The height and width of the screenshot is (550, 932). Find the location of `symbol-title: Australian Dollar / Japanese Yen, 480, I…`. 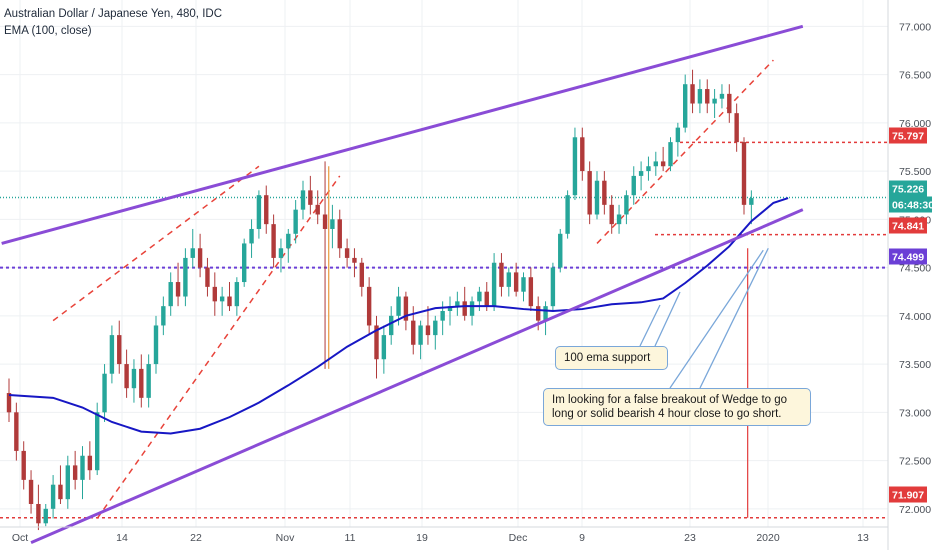

symbol-title: Australian Dollar / Japanese Yen, 480, I… is located at coordinates (113, 14).